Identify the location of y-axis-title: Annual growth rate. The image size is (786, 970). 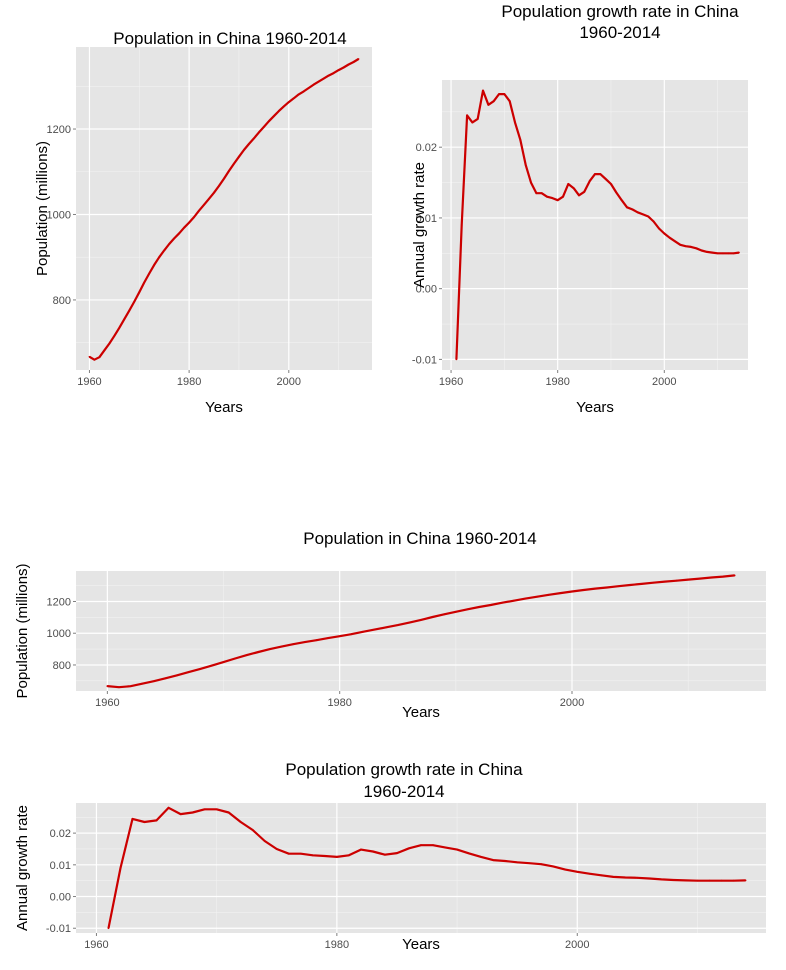
(419, 225).